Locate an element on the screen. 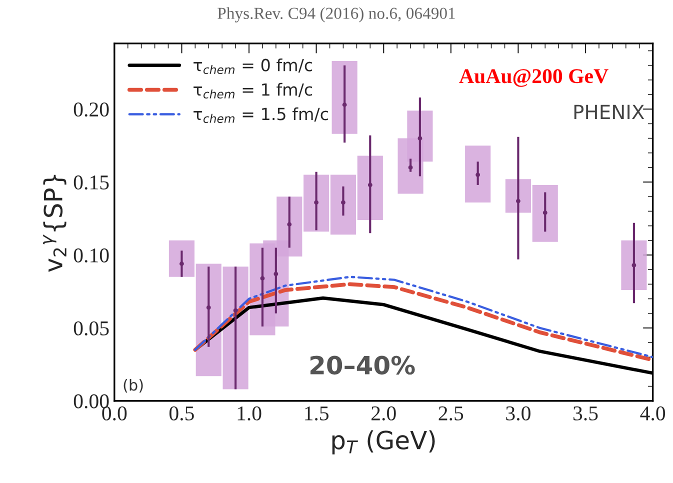 The width and height of the screenshot is (673, 483). x-tick-label: 1.5 is located at coordinates (317, 413).